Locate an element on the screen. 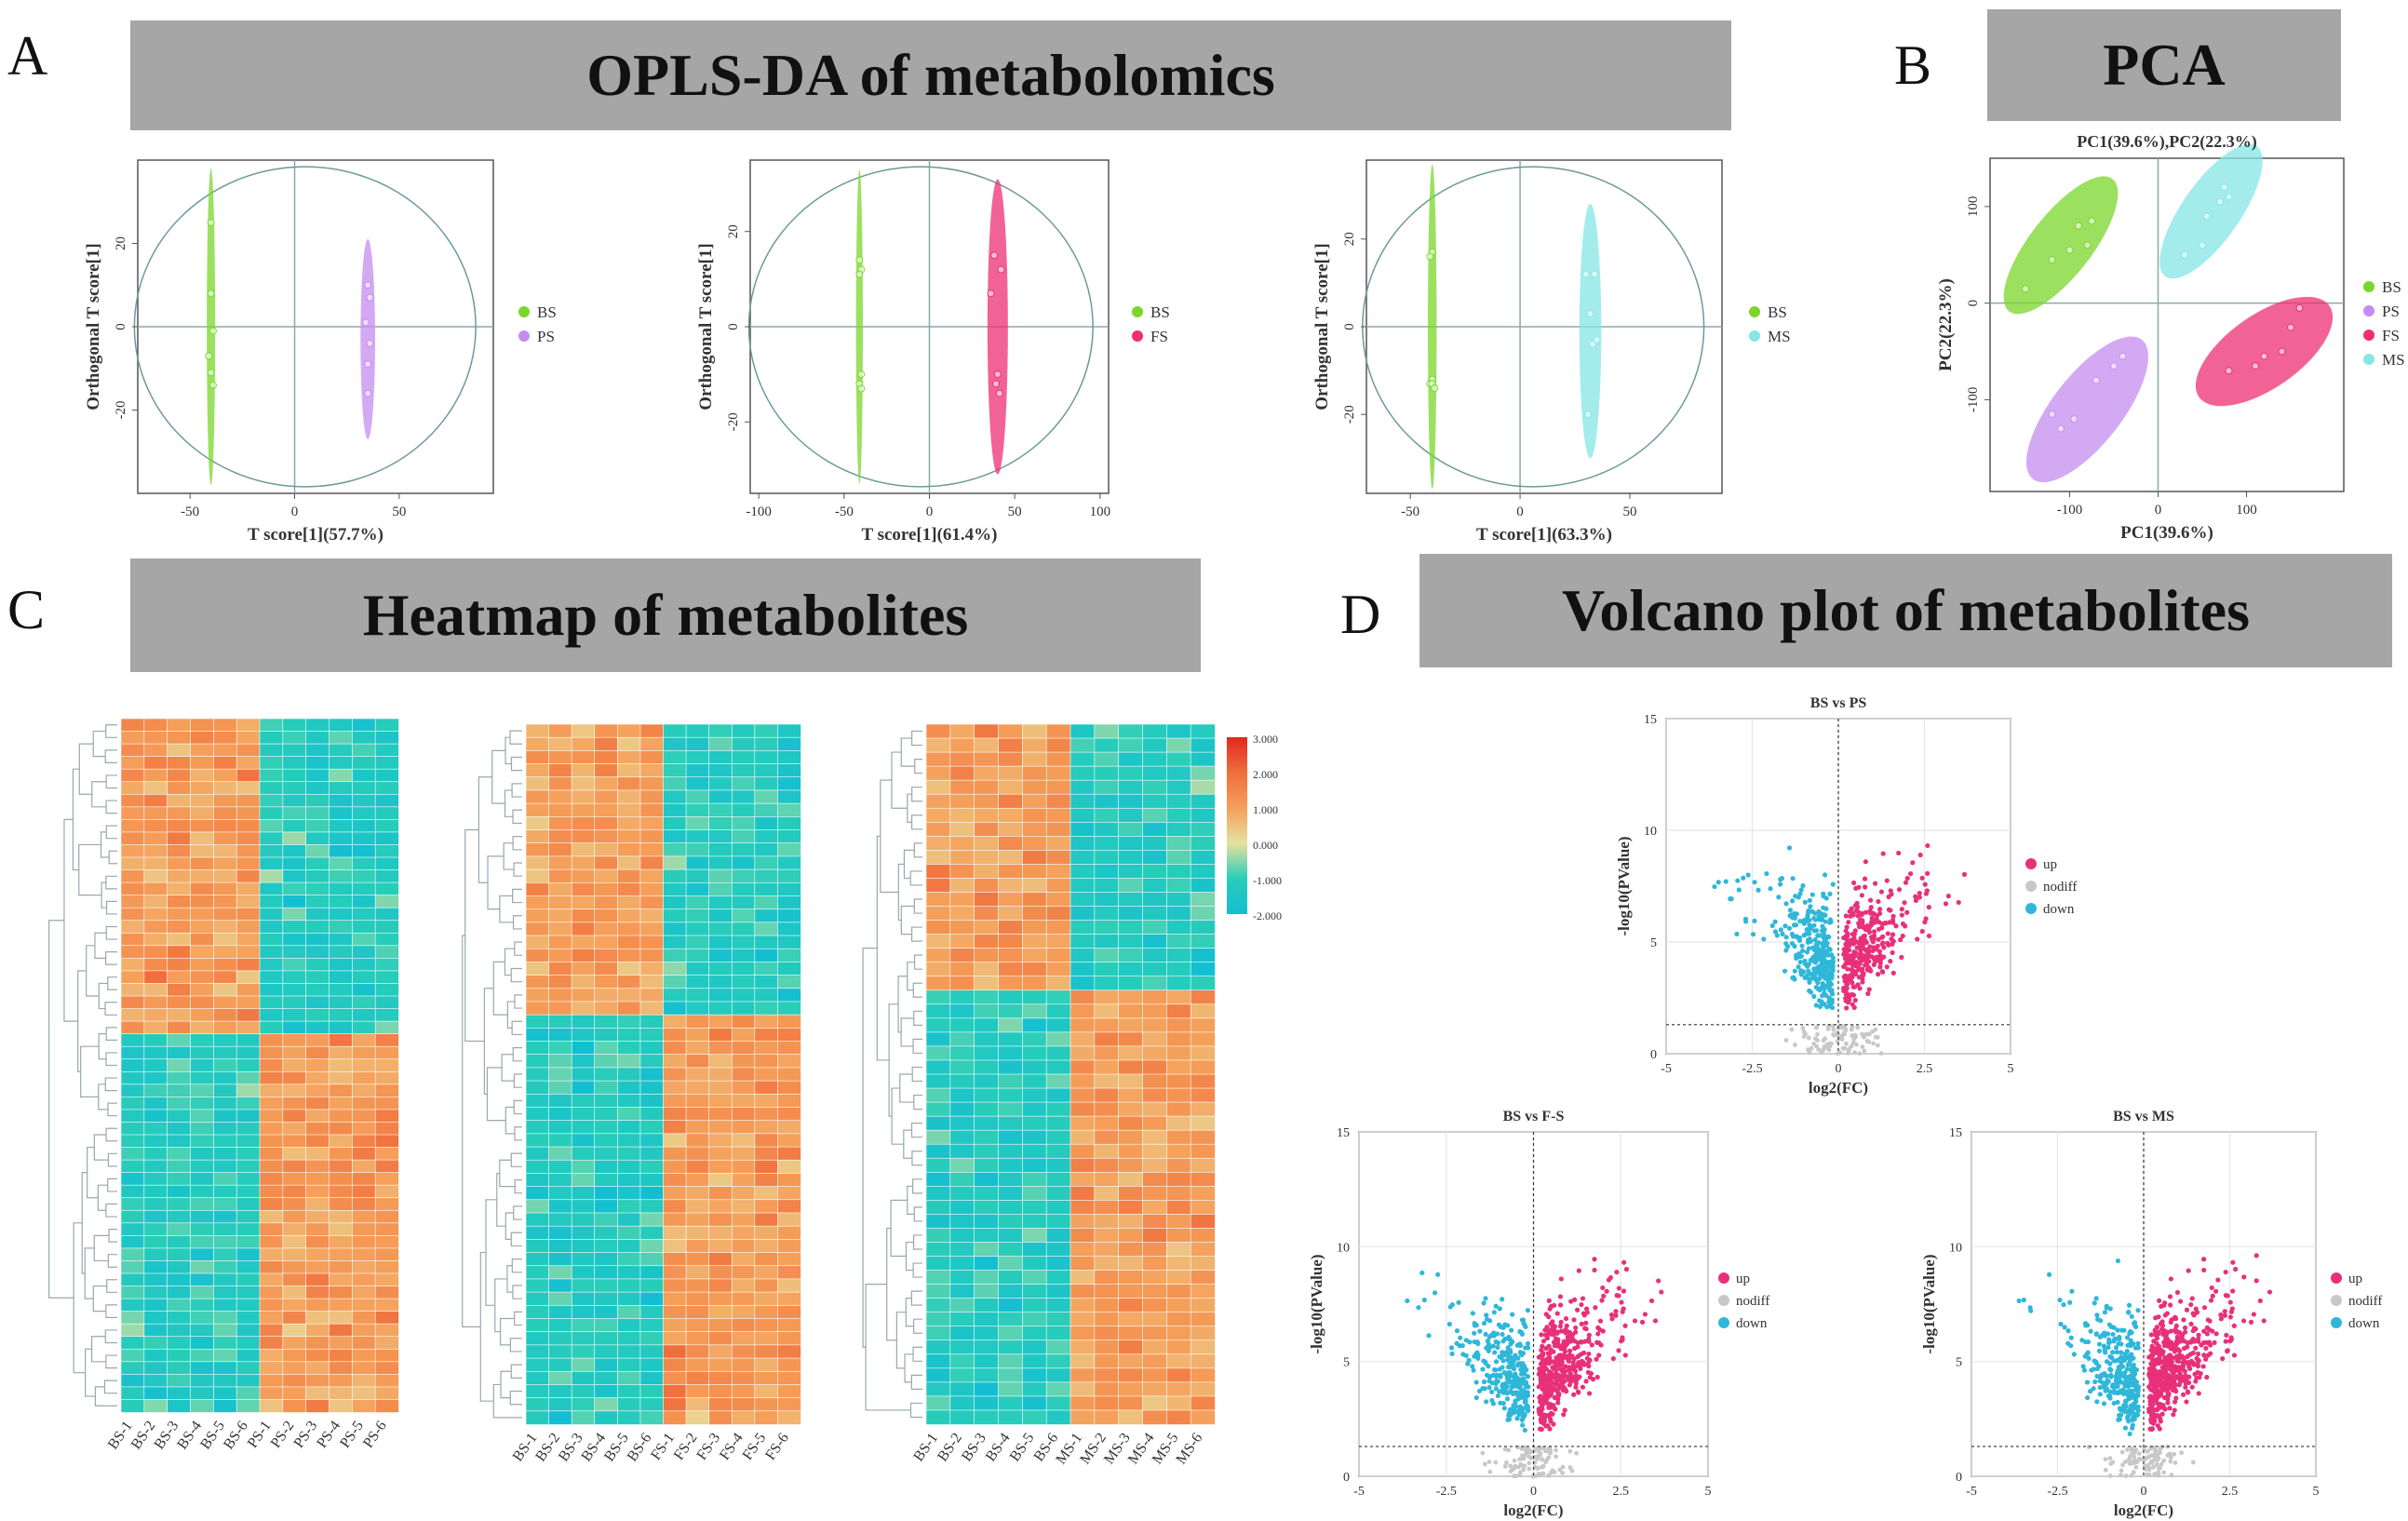 This screenshot has width=2408, height=1521. opls1-point-bs is located at coordinates (211, 223).